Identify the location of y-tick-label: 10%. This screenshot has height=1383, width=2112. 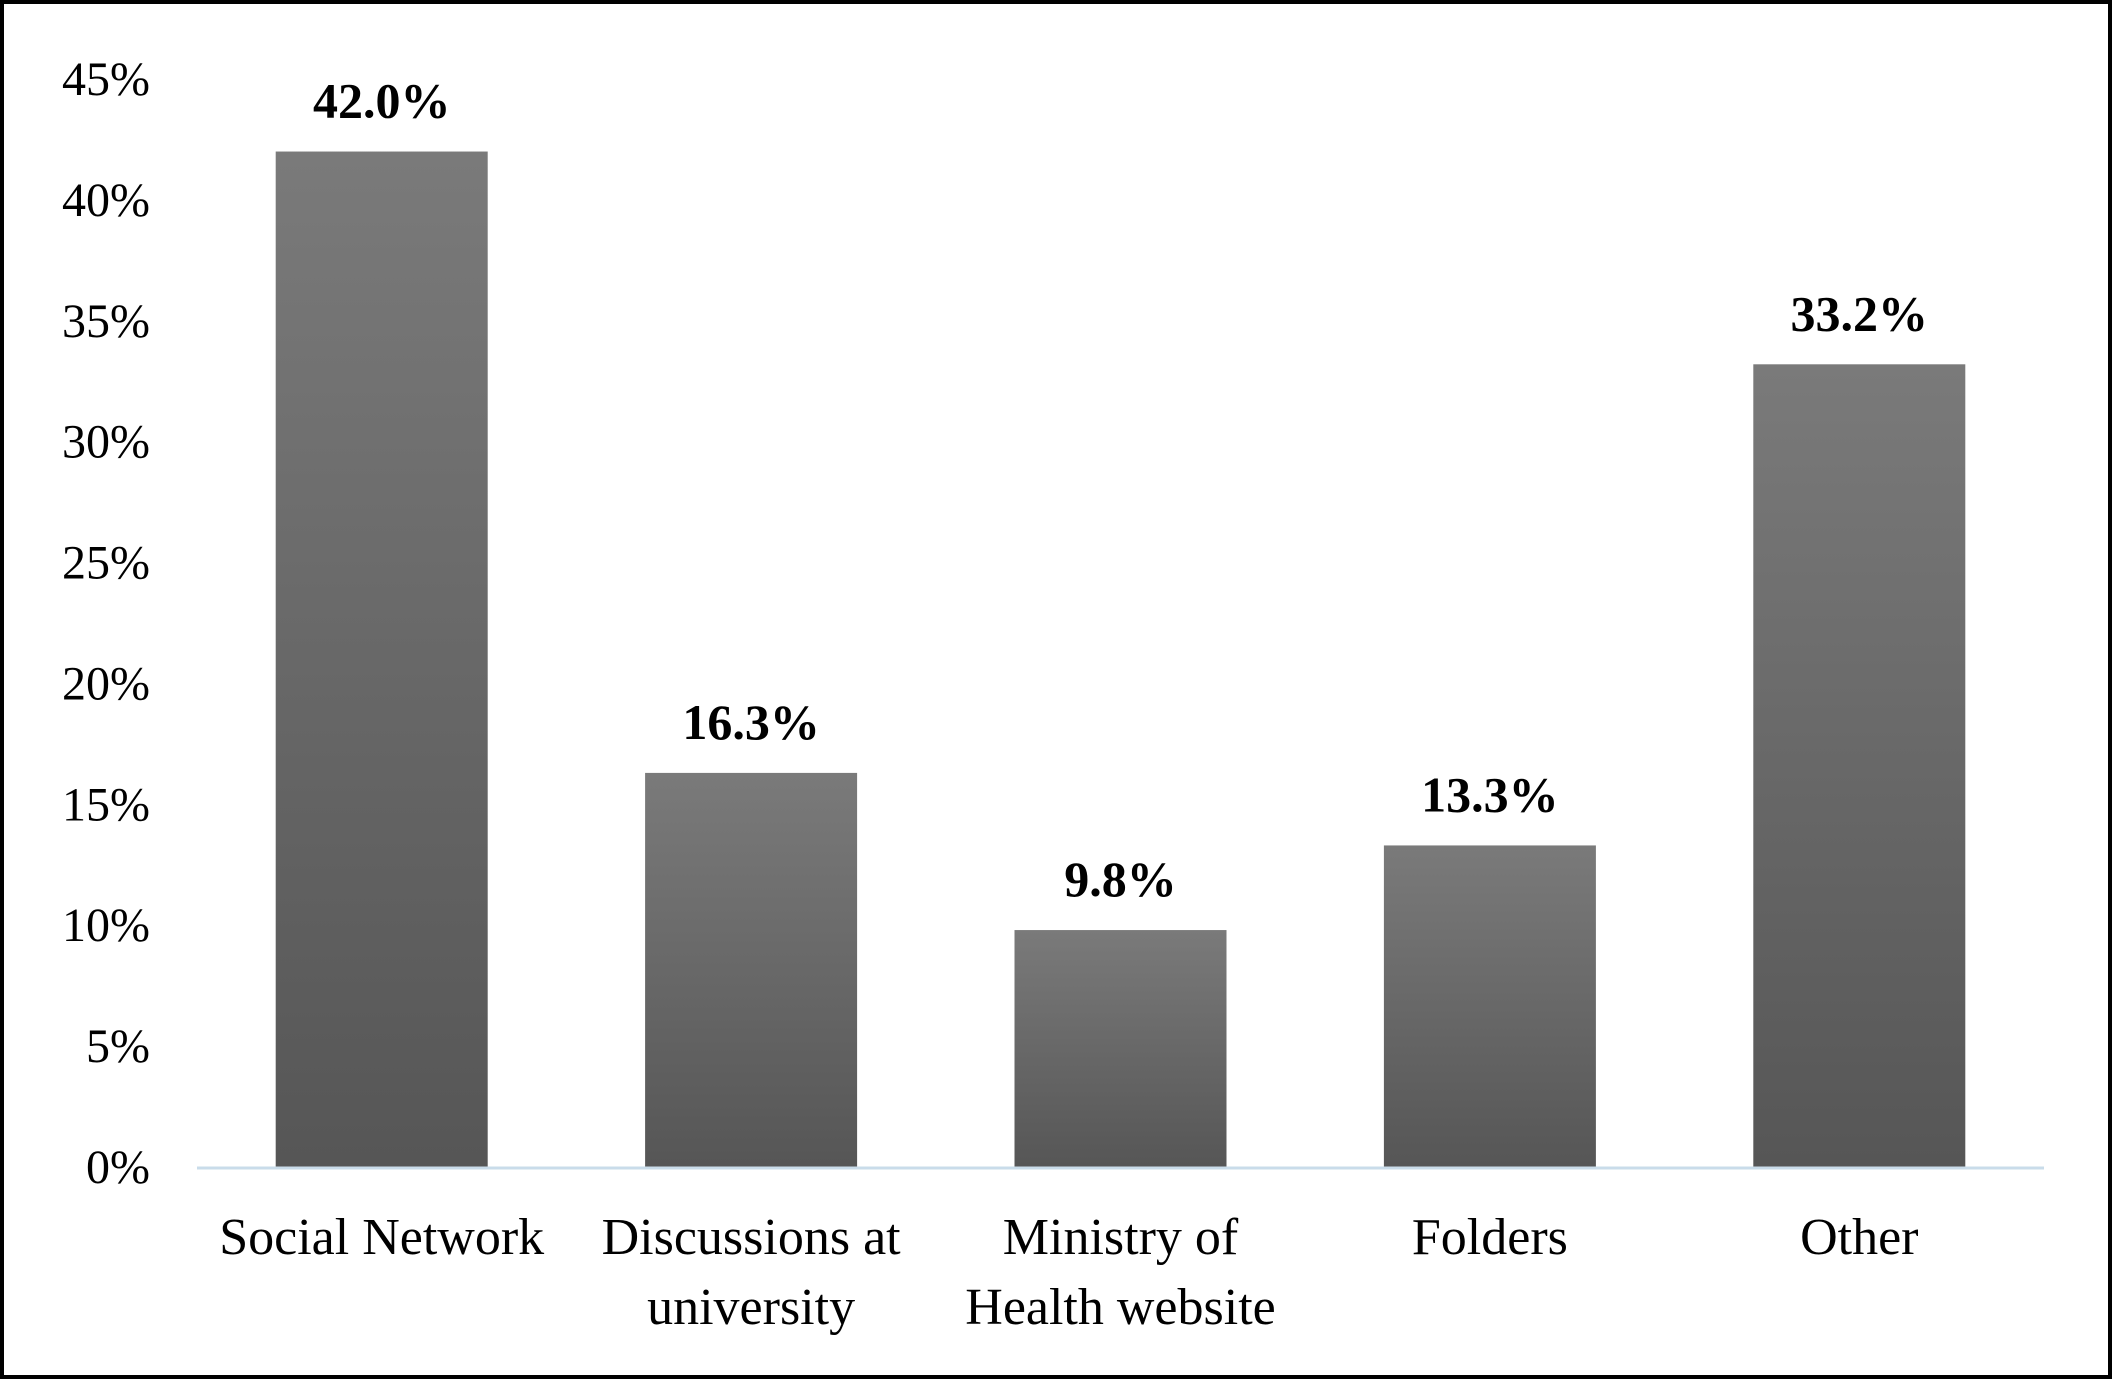
(106, 925).